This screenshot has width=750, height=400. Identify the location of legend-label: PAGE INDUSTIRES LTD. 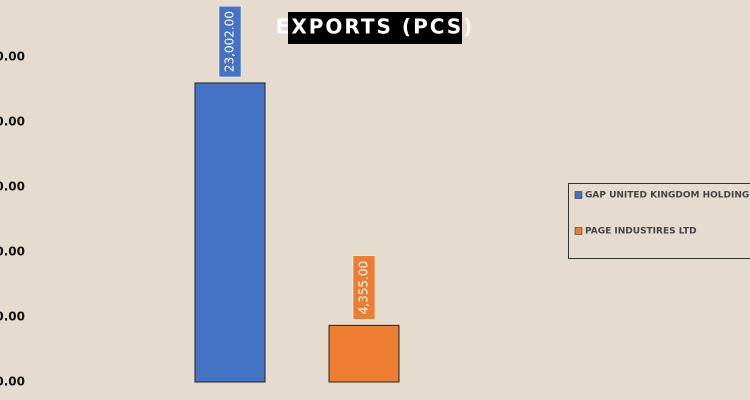
(641, 232).